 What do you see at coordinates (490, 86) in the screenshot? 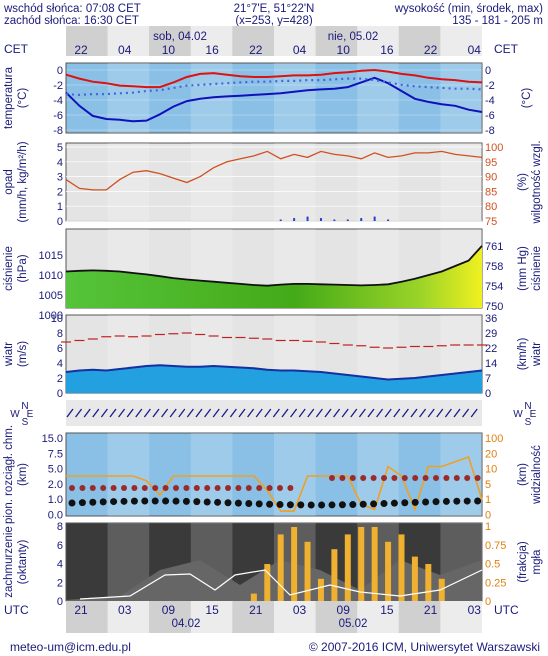
I see `right-tick-label: -2` at bounding box center [490, 86].